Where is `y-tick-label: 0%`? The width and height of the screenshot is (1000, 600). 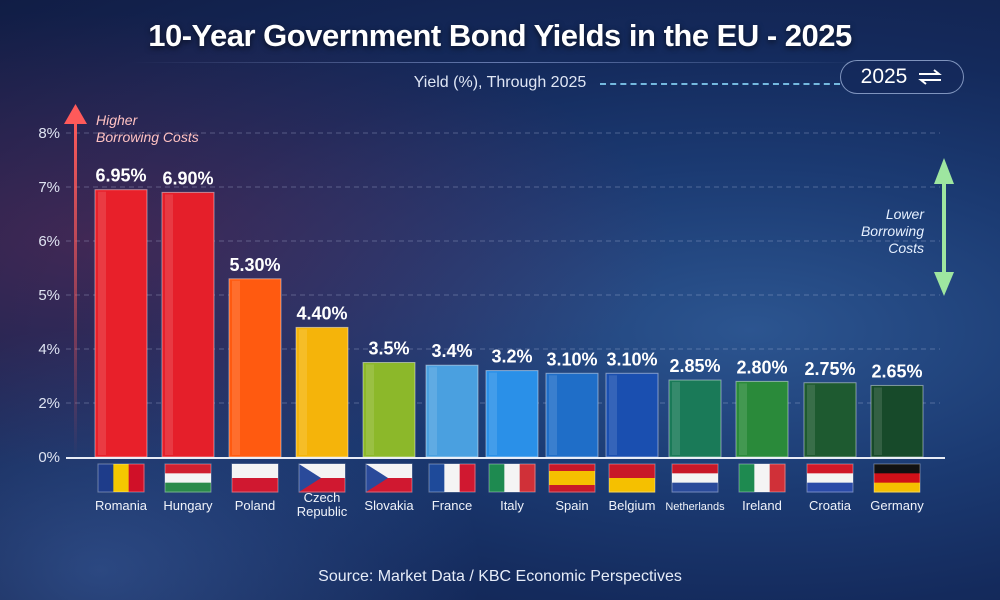
y-tick-label: 0% is located at coordinates (49, 457).